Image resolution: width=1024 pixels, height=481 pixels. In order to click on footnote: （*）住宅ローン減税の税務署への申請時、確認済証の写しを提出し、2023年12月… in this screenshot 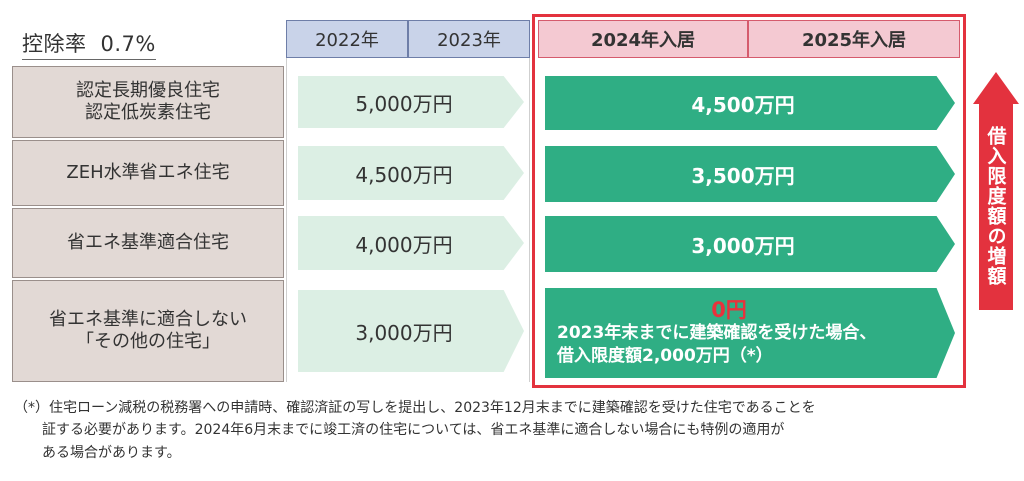, I will do `click(514, 430)`.